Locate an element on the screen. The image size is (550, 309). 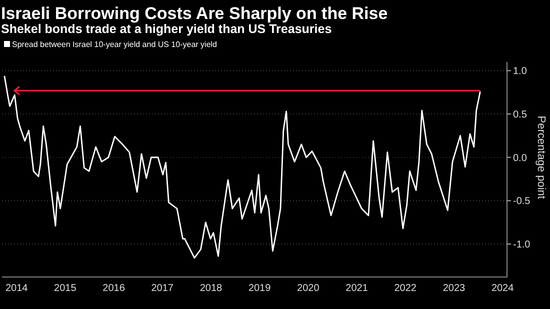
x-tick-label: 2017 is located at coordinates (162, 288).